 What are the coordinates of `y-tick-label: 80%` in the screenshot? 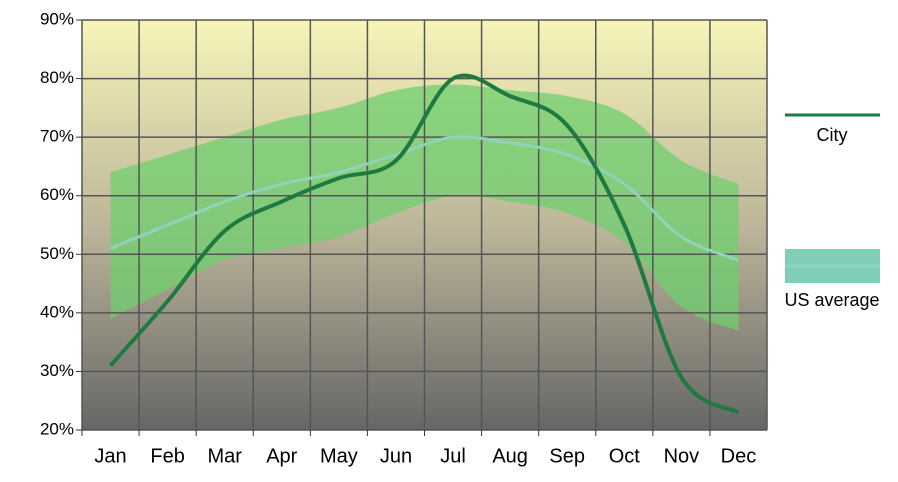 It's located at (57, 77).